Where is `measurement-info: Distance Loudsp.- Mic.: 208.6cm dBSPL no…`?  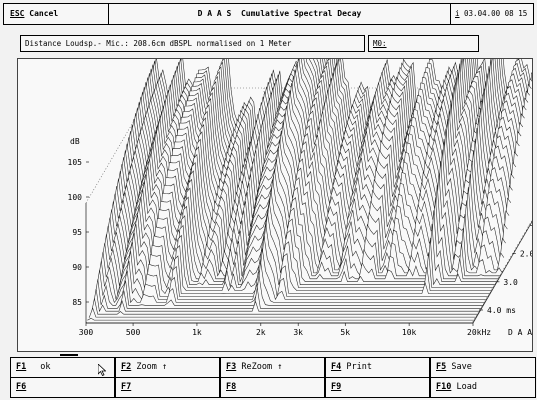 measurement-info: Distance Loudsp.- Mic.: 208.6cm dBSPL no… is located at coordinates (192, 43).